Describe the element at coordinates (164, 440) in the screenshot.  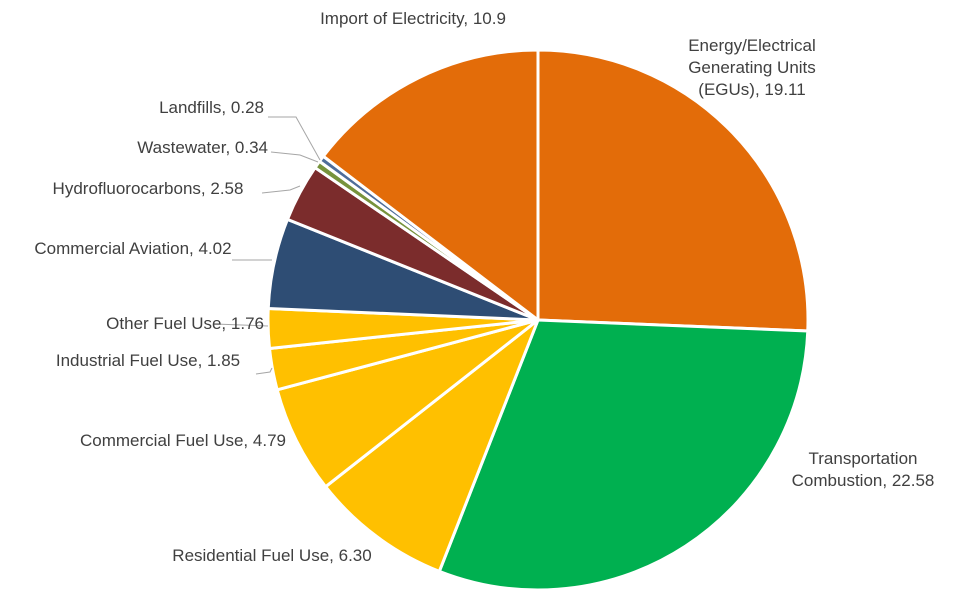
I see `category-label: Commercial Fuel Use,` at that location.